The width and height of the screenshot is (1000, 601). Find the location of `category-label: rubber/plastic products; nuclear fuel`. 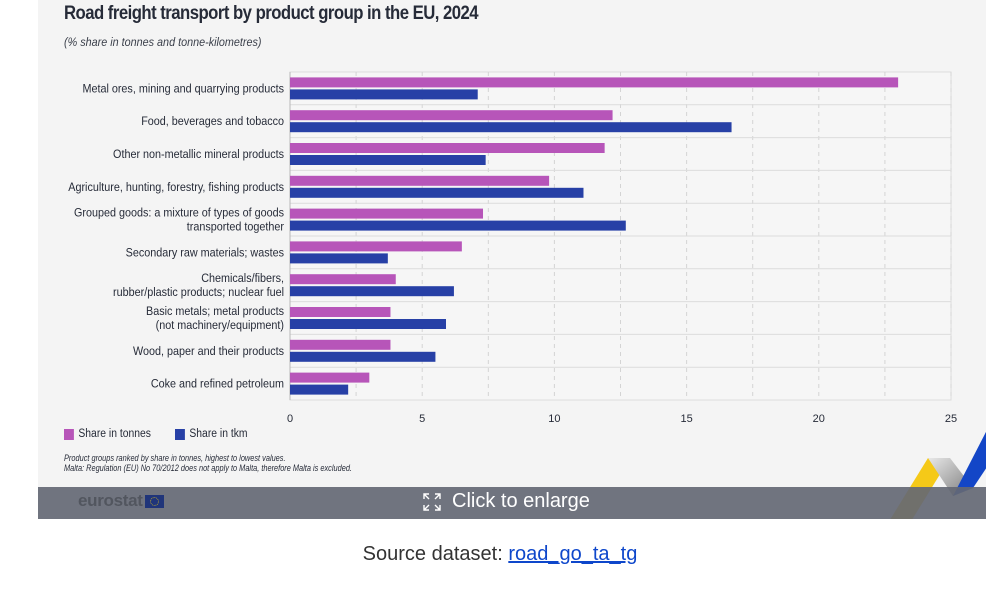

category-label: rubber/plastic products; nuclear fuel is located at coordinates (198, 293).